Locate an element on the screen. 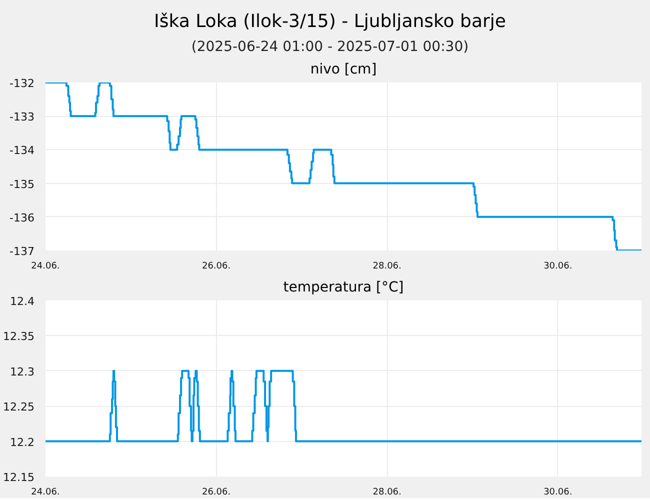 The width and height of the screenshot is (650, 500). y-tick-label: 12.2 is located at coordinates (22, 442).